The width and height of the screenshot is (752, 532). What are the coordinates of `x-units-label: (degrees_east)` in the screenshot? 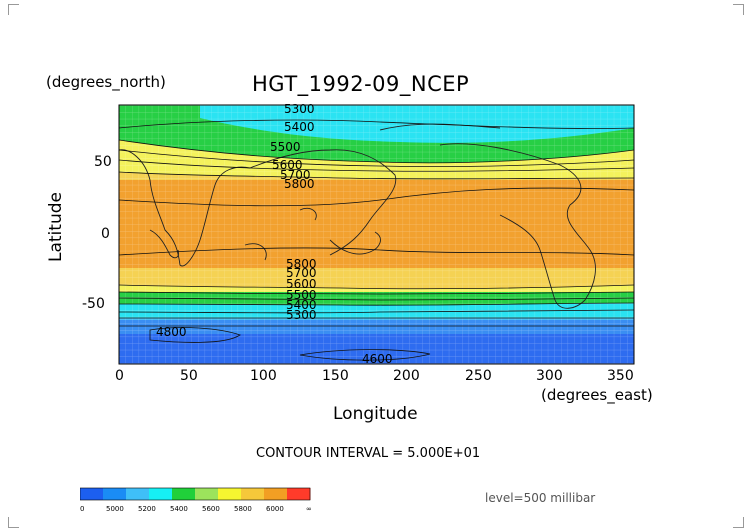 It's located at (597, 395).